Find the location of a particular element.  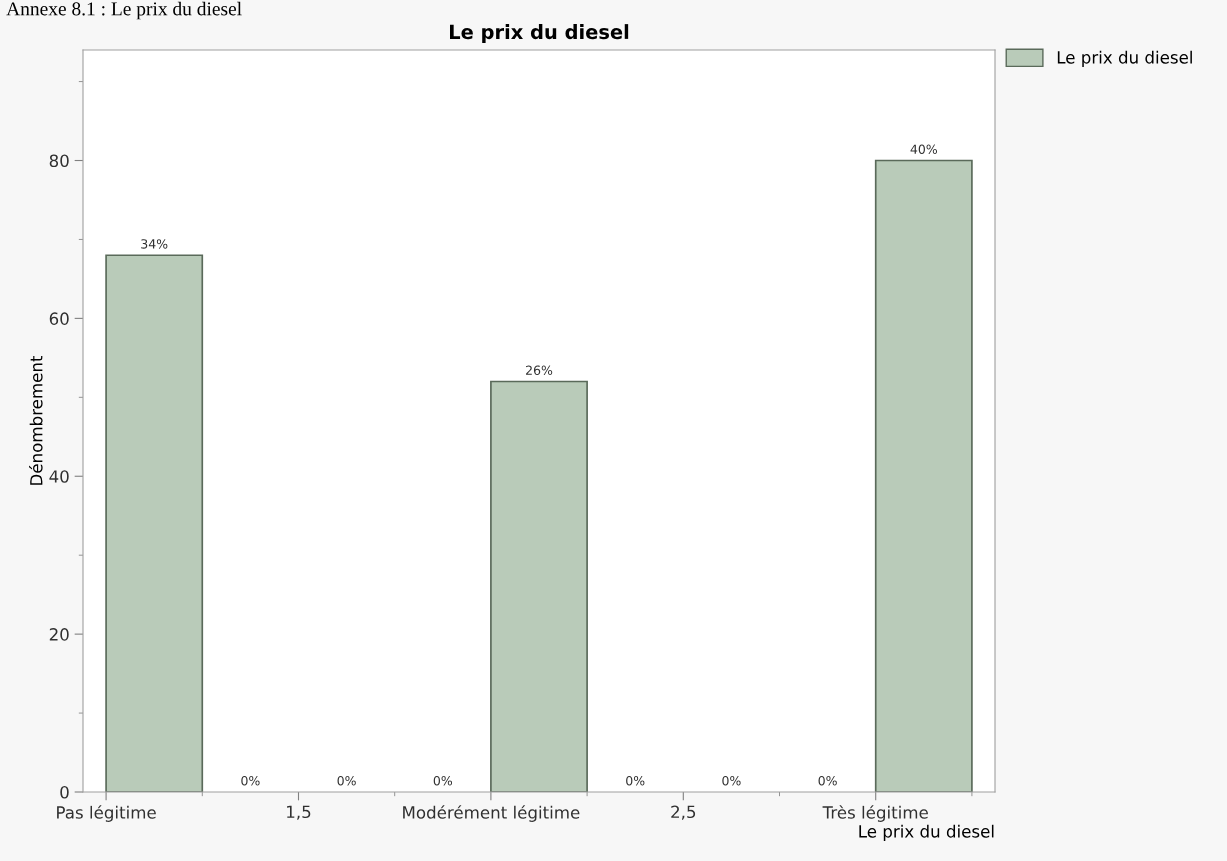

annotation: 34% is located at coordinates (154, 244).